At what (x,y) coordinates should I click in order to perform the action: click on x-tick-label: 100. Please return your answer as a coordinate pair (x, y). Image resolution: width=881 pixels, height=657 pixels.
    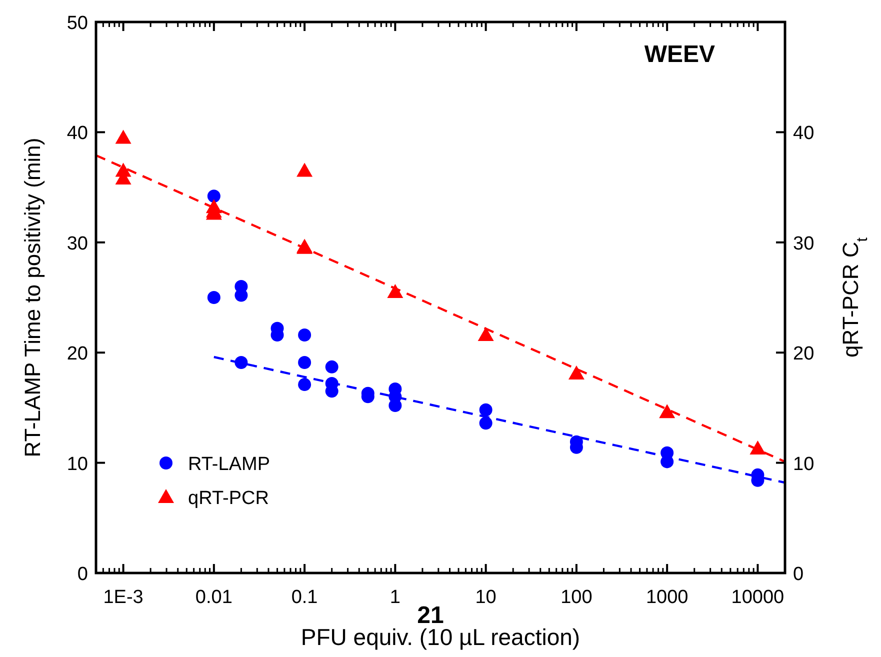
    Looking at the image, I should click on (576, 597).